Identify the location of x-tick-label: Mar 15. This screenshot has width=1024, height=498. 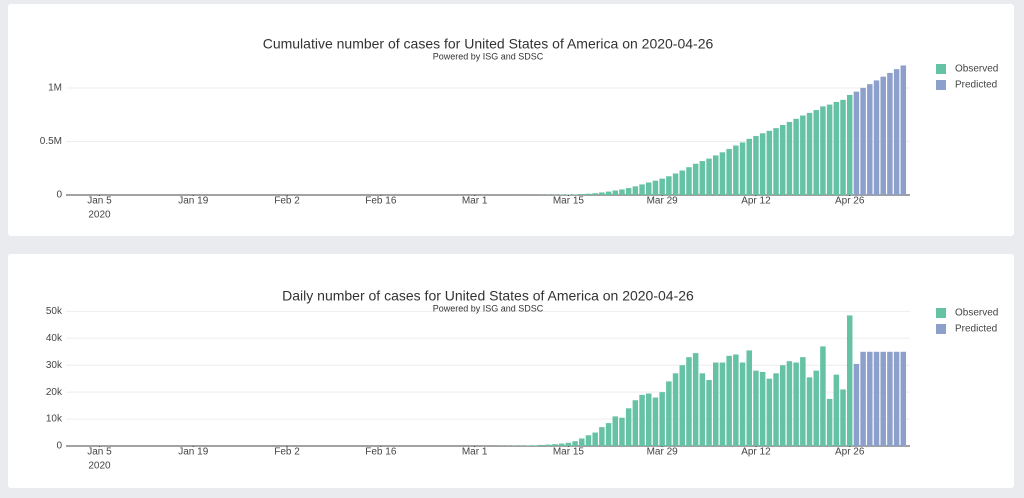
(569, 452).